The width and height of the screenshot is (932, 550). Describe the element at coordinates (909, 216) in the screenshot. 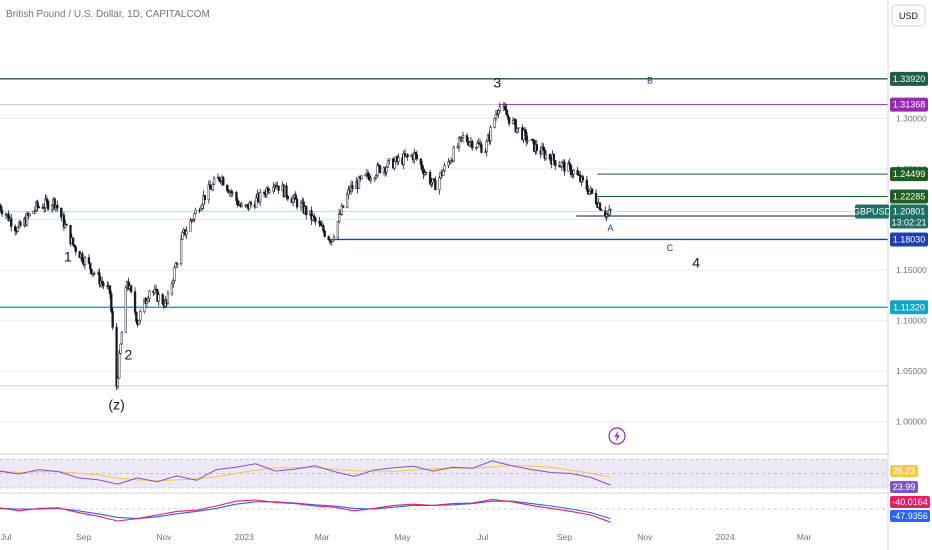

I see `last-price-tag-bg` at that location.